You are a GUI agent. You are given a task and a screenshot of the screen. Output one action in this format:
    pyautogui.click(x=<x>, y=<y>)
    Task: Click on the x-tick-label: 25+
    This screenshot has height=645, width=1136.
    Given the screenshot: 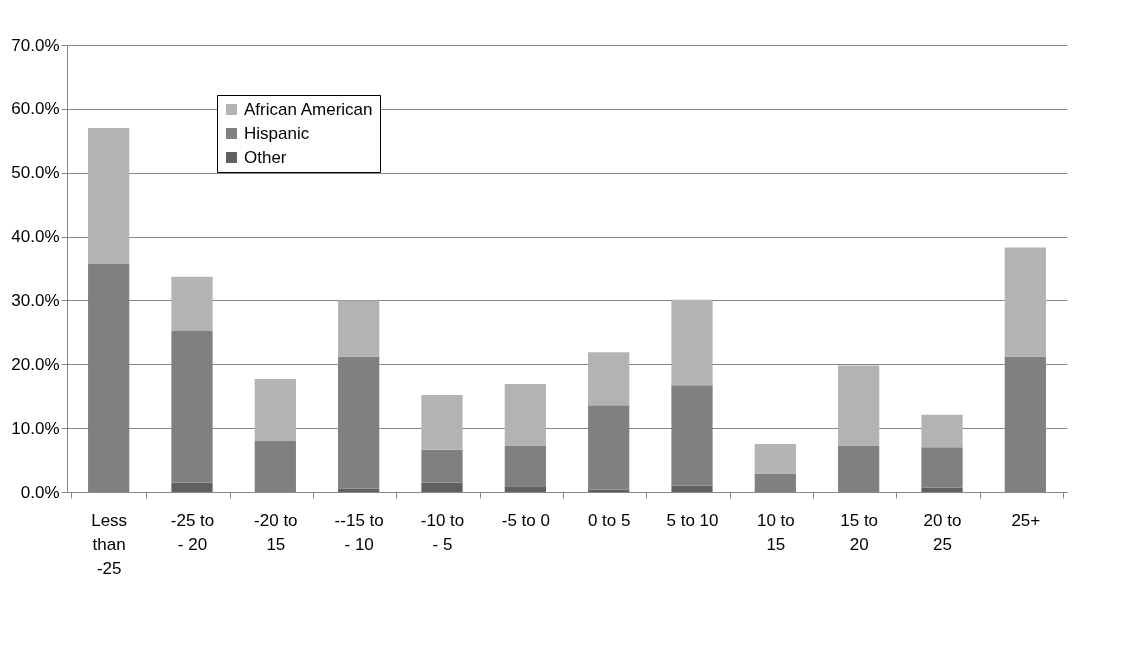 What is the action you would take?
    pyautogui.click(x=1026, y=520)
    